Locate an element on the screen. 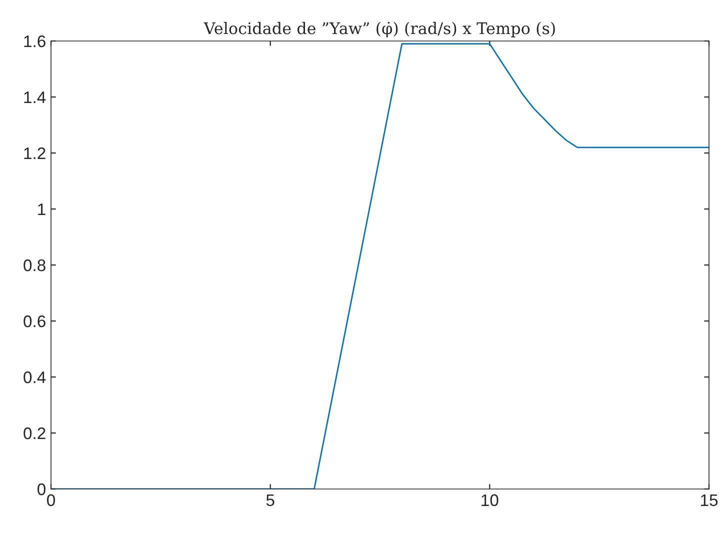  y-tick-label: 0.2 is located at coordinates (35, 433).